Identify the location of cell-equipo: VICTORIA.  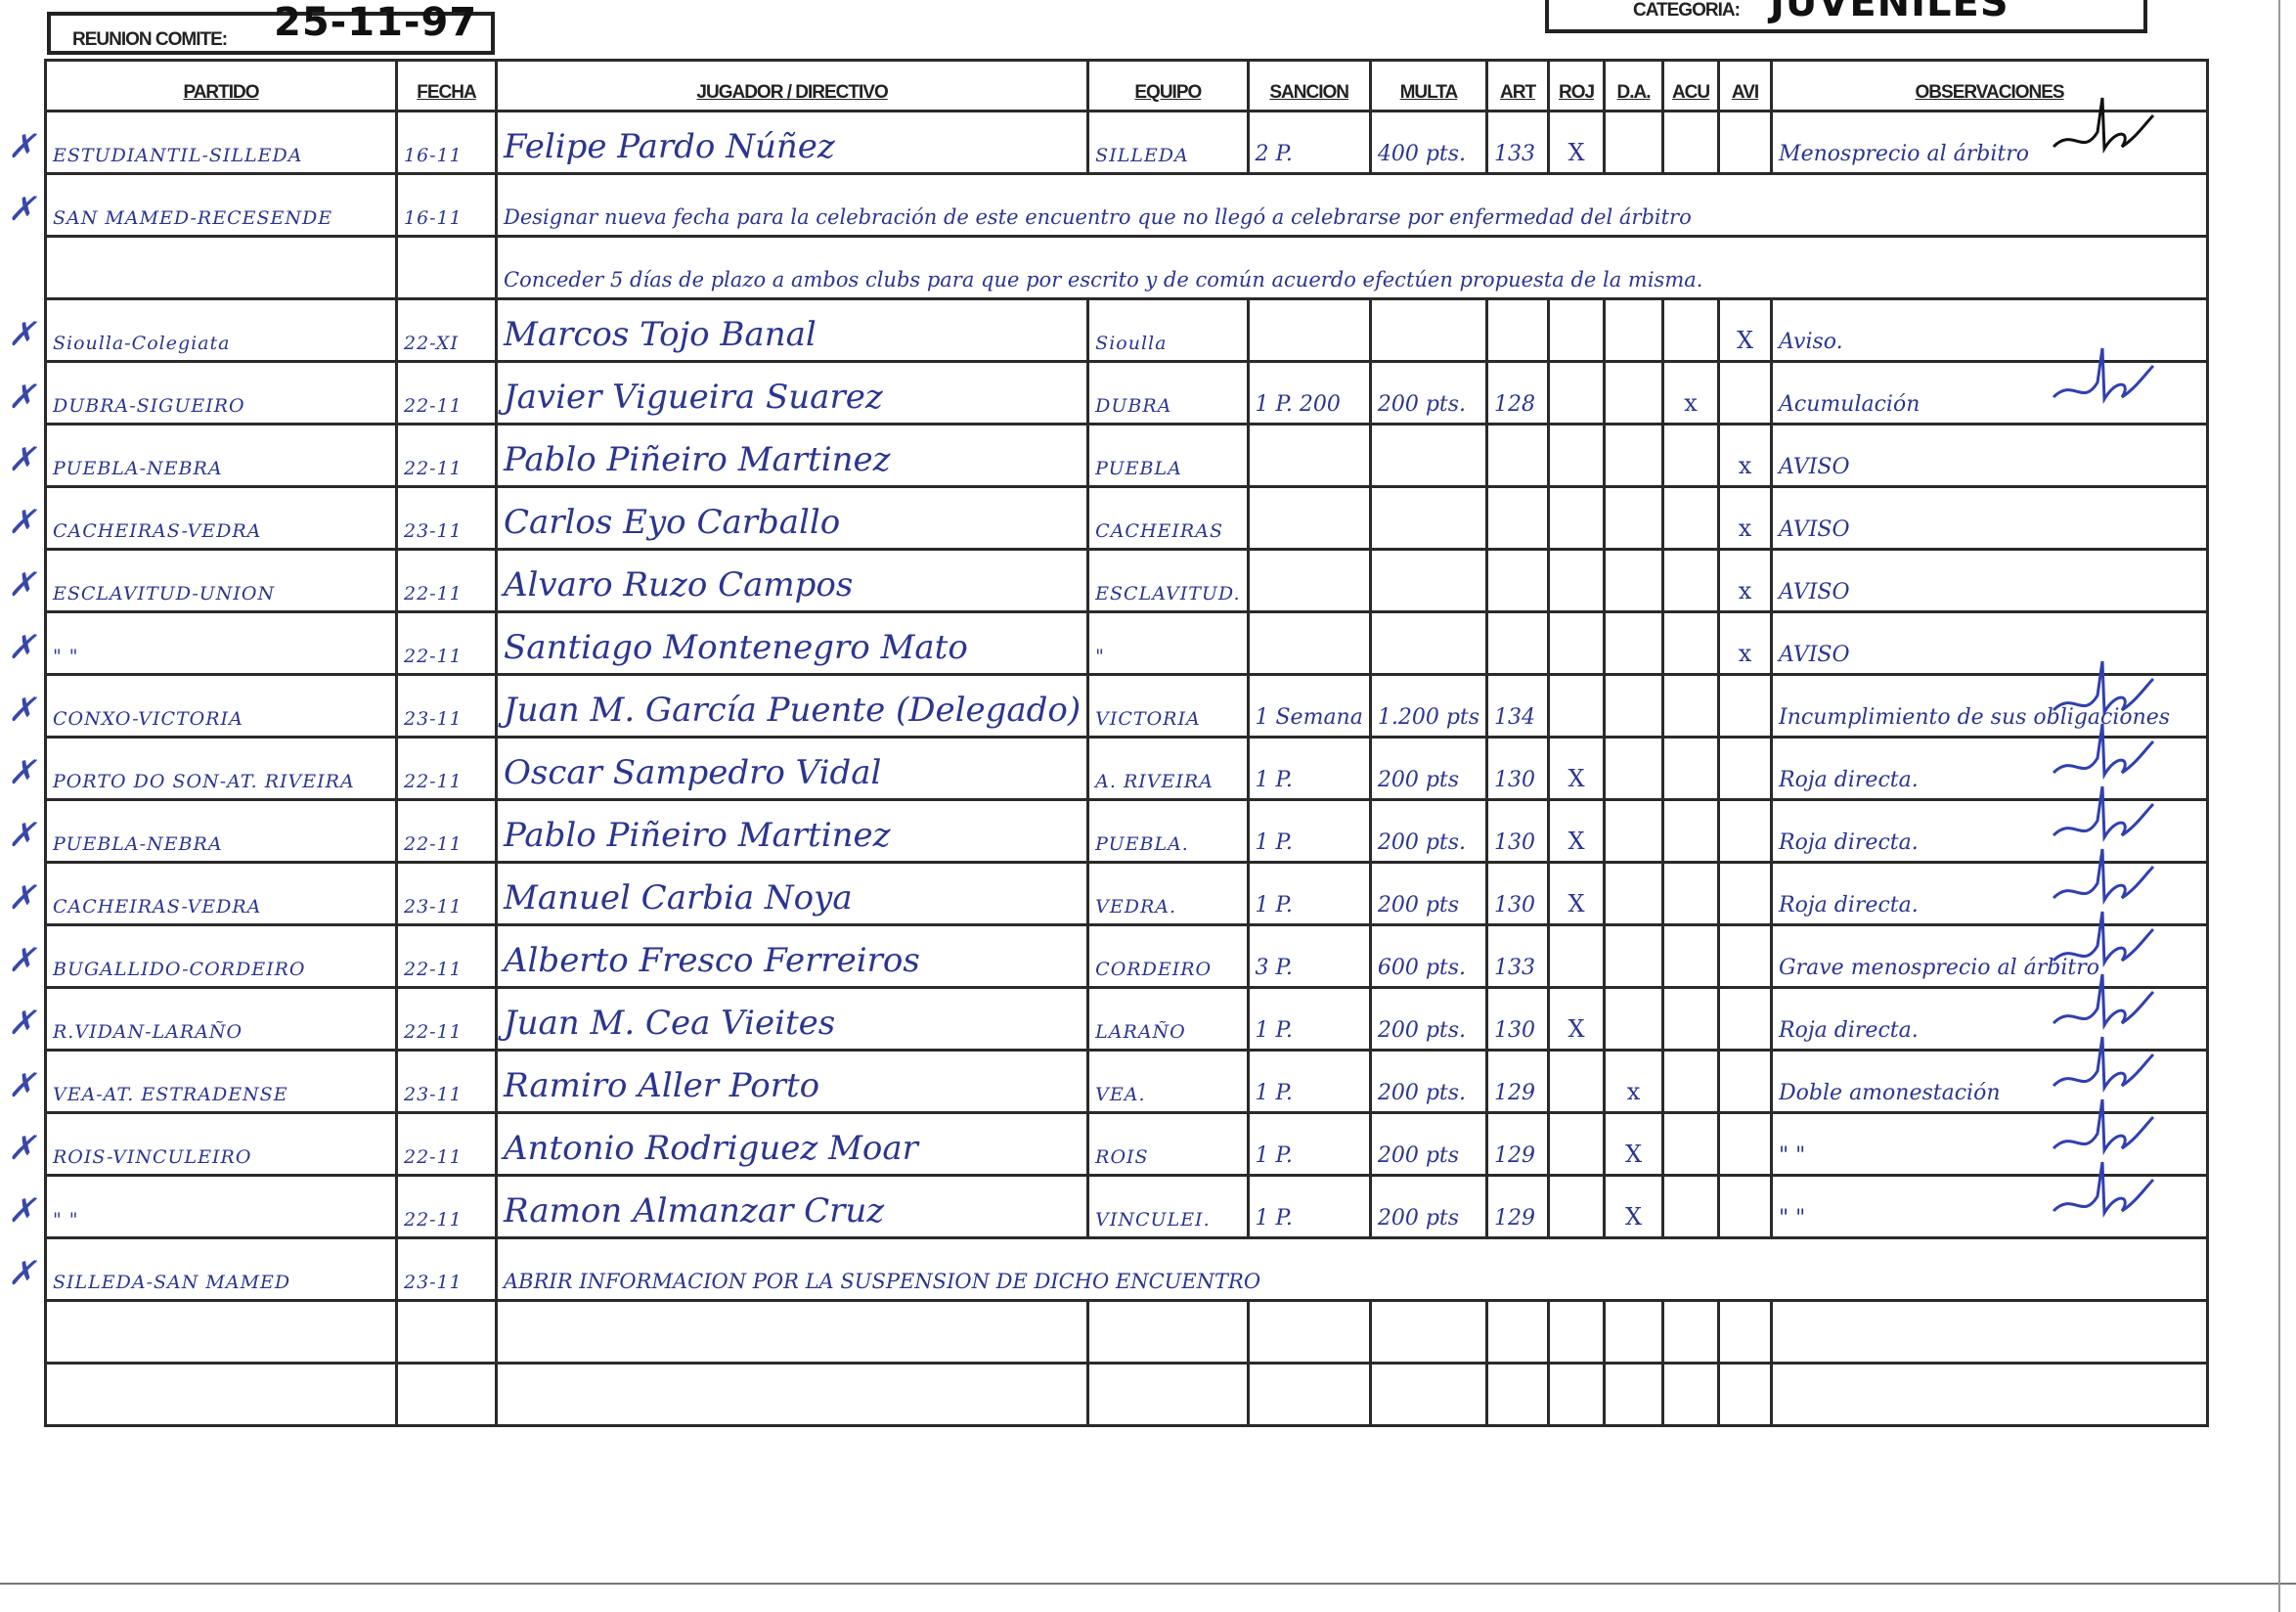
(1168, 706).